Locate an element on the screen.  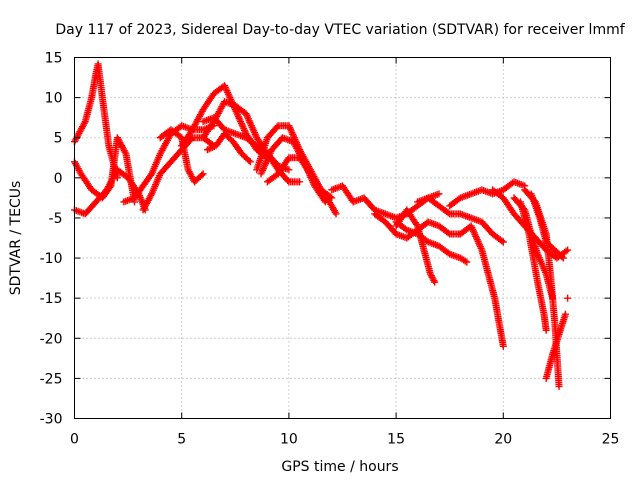
series-arc7 is located at coordinates (224, 122).